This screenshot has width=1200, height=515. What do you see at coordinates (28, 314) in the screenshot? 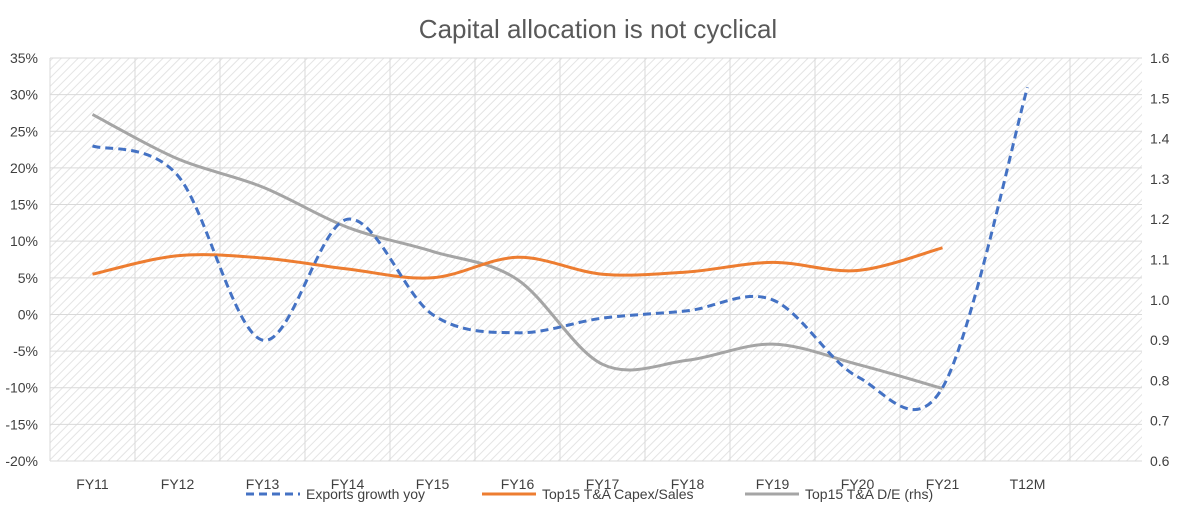
I see `y-left-tick-label: 0%` at bounding box center [28, 314].